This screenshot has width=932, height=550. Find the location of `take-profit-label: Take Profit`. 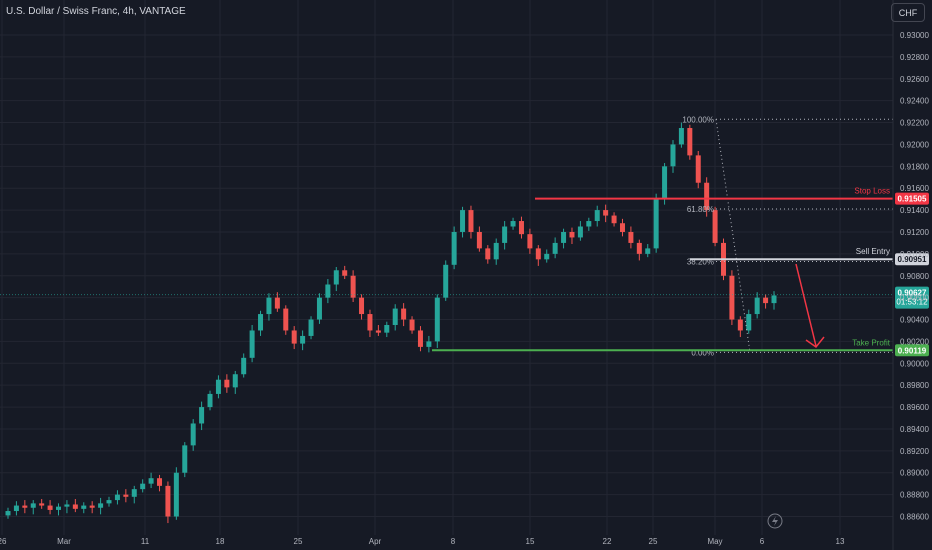

take-profit-label: Take Profit is located at coordinates (871, 342).